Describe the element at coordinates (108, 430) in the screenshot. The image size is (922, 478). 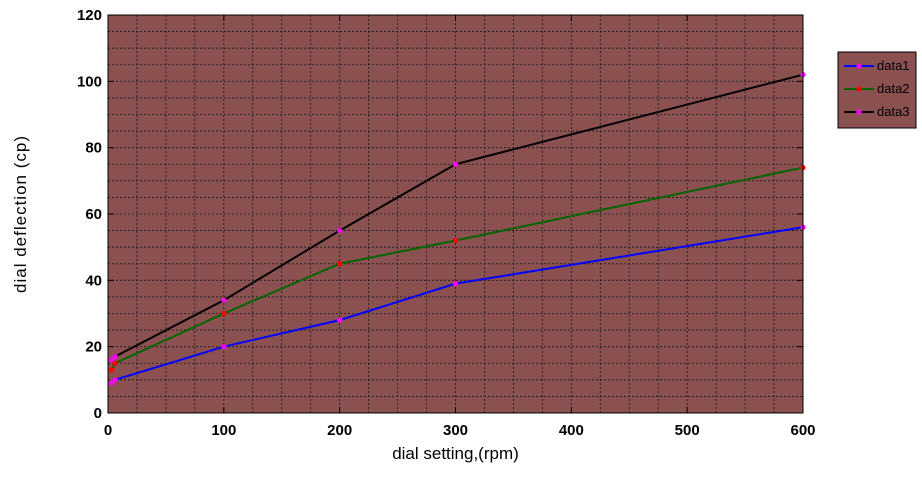
I see `x-tick-label: 0` at that location.